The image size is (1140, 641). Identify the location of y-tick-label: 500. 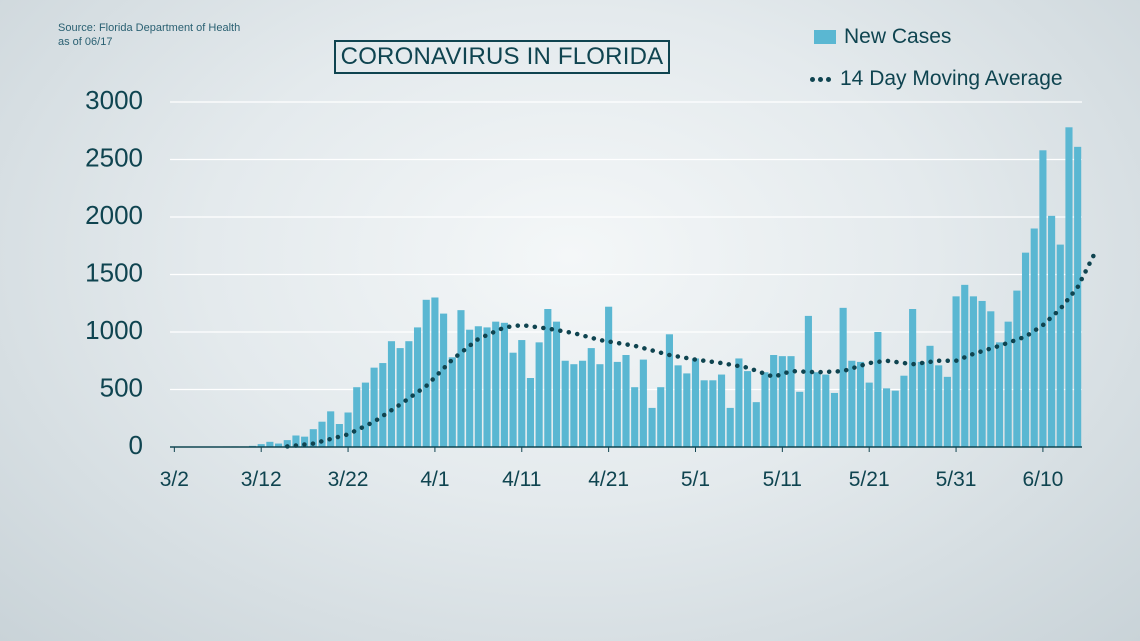
(121, 387).